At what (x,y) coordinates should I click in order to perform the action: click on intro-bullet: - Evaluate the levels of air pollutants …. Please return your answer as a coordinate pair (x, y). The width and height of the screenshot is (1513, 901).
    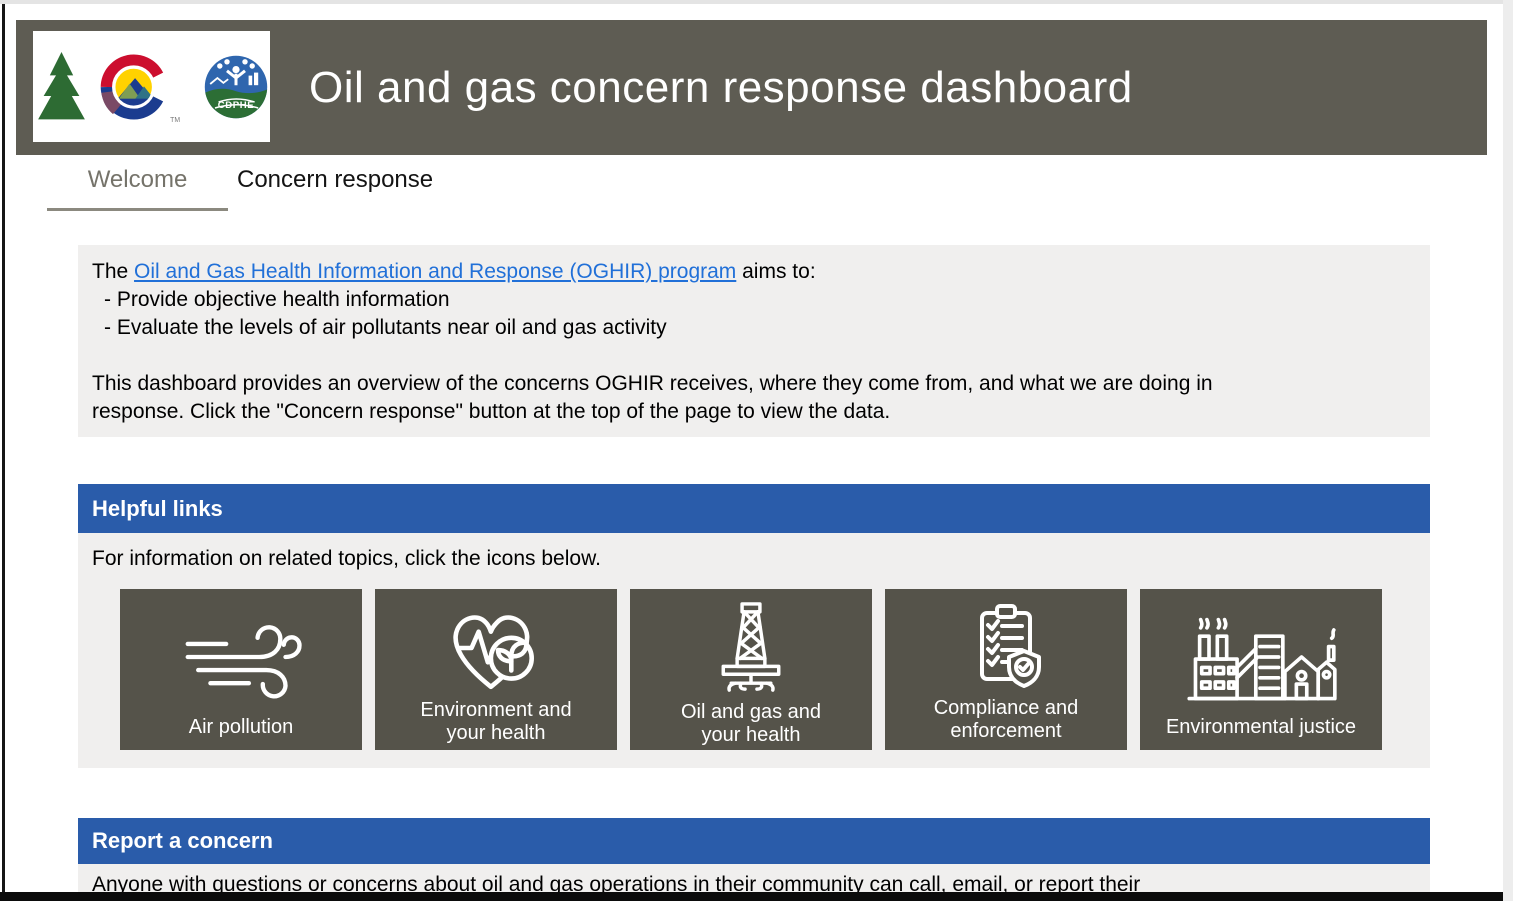
    Looking at the image, I should click on (385, 327).